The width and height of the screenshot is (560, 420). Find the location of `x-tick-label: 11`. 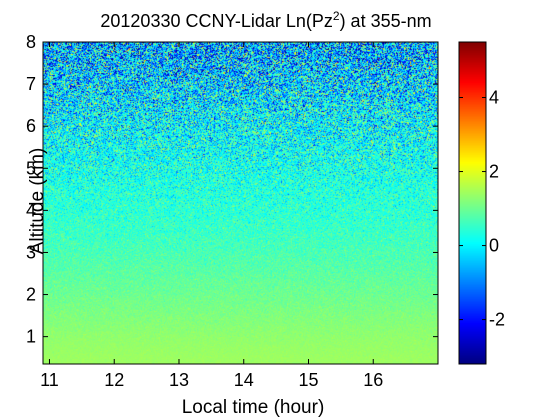

x-tick-label: 11 is located at coordinates (49, 380).